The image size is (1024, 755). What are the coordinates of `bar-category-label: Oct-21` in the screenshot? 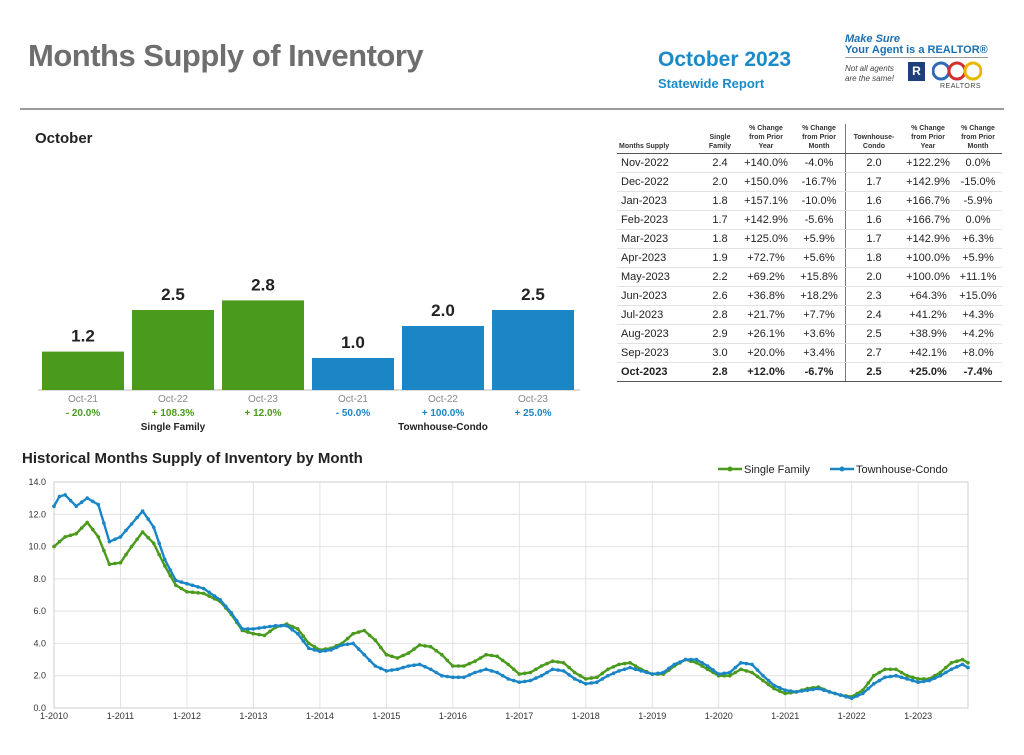 It's located at (353, 399).